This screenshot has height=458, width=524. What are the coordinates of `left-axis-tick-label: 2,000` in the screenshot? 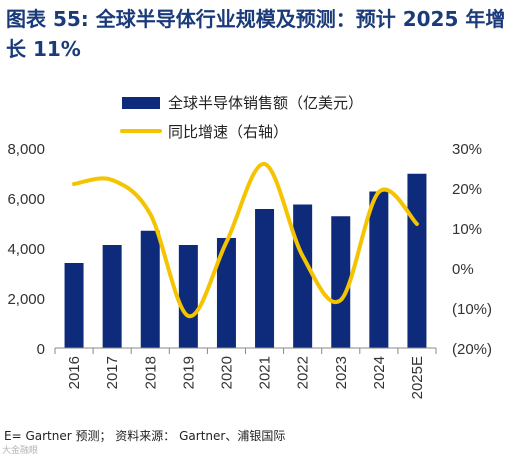 It's located at (26, 299).